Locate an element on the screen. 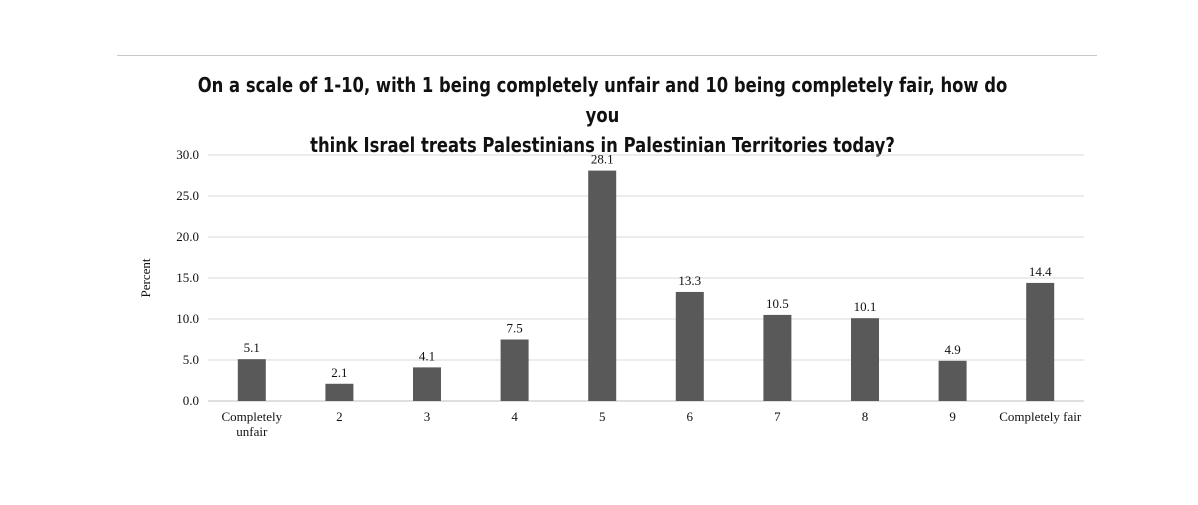 This screenshot has height=505, width=1198. y-tick-label: 5.0 is located at coordinates (191, 359).